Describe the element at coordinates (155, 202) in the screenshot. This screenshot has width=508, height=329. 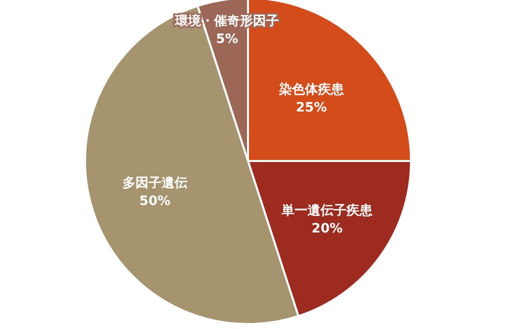
I see `data-label: 50%` at that location.